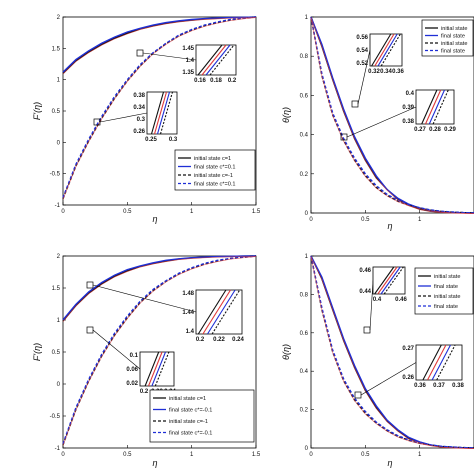 The image size is (474, 474). What do you see at coordinates (144, 392) in the screenshot?
I see `inset-x-tick-label: 0.2` at bounding box center [144, 392].